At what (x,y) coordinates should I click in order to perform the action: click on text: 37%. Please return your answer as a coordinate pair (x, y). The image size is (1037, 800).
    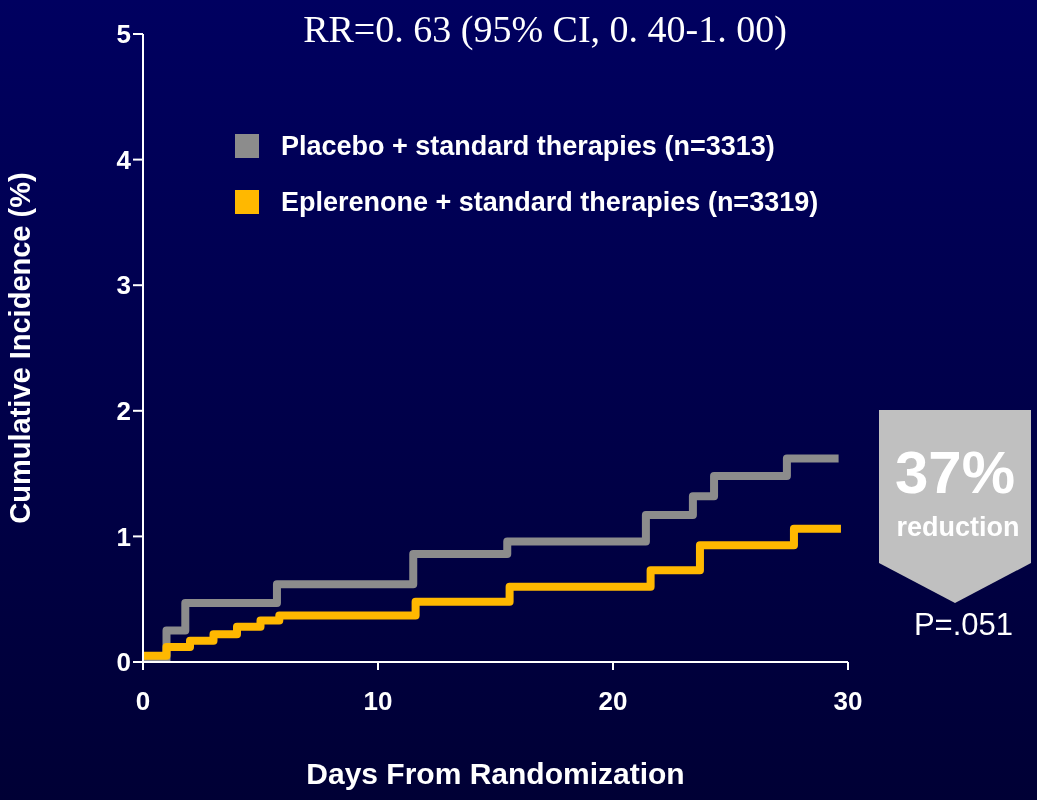
    Looking at the image, I should click on (955, 472).